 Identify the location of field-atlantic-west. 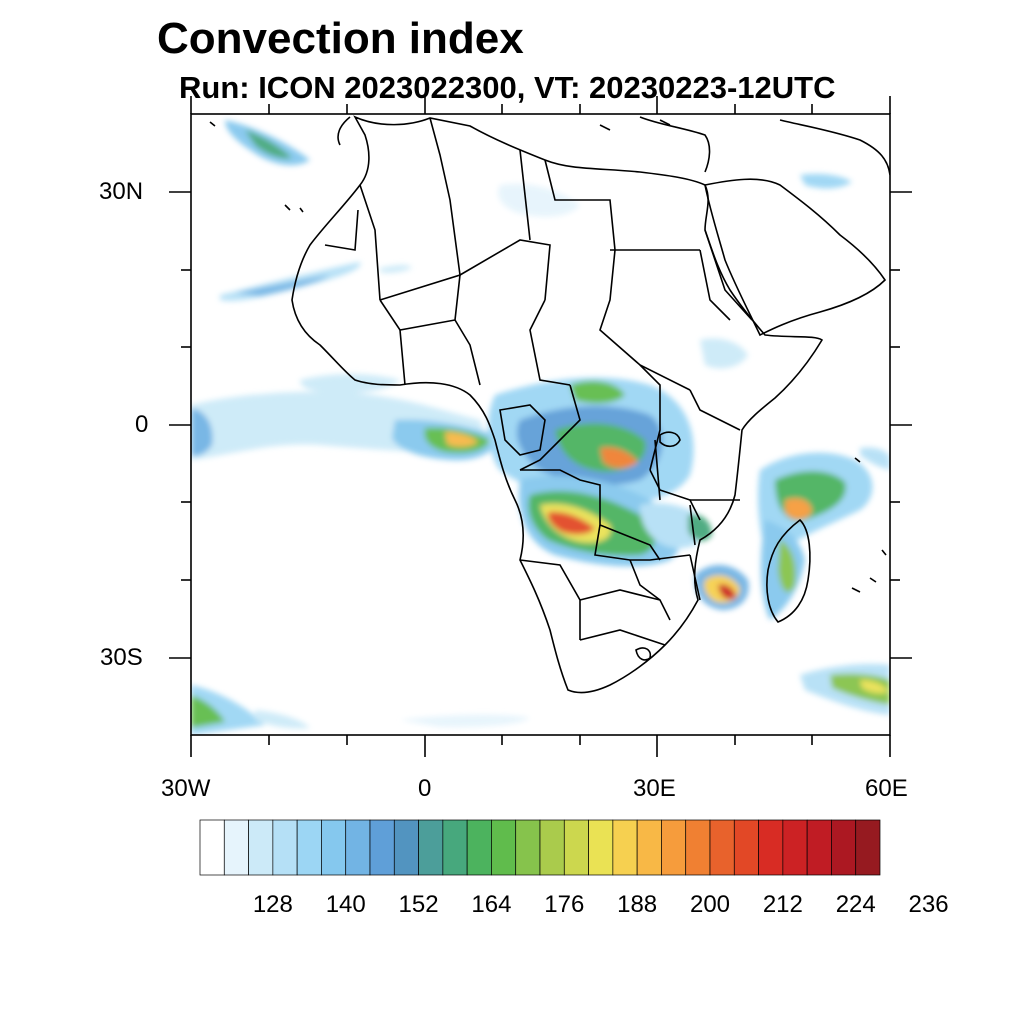
(202, 432).